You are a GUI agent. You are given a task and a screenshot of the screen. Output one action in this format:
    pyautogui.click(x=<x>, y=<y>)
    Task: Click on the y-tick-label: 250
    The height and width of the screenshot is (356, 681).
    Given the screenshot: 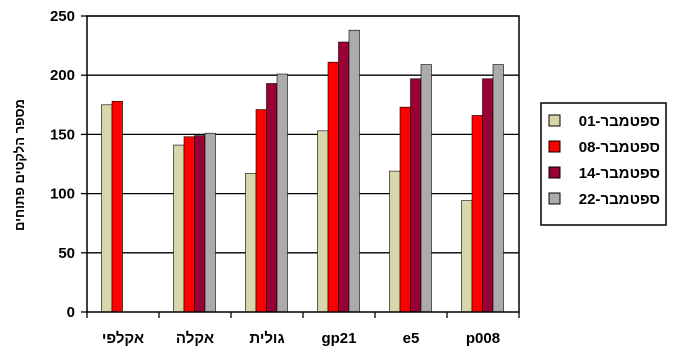 What is the action you would take?
    pyautogui.click(x=62, y=16)
    